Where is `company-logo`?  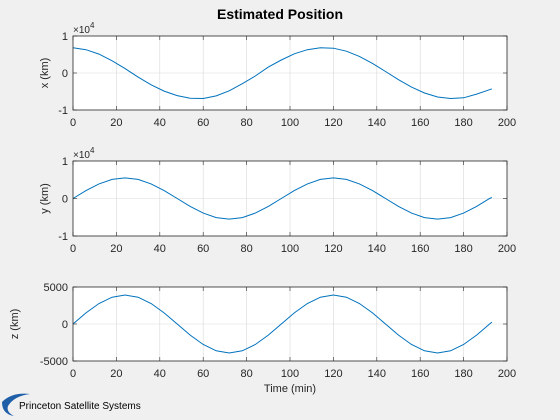 company-logo is located at coordinates (16, 404).